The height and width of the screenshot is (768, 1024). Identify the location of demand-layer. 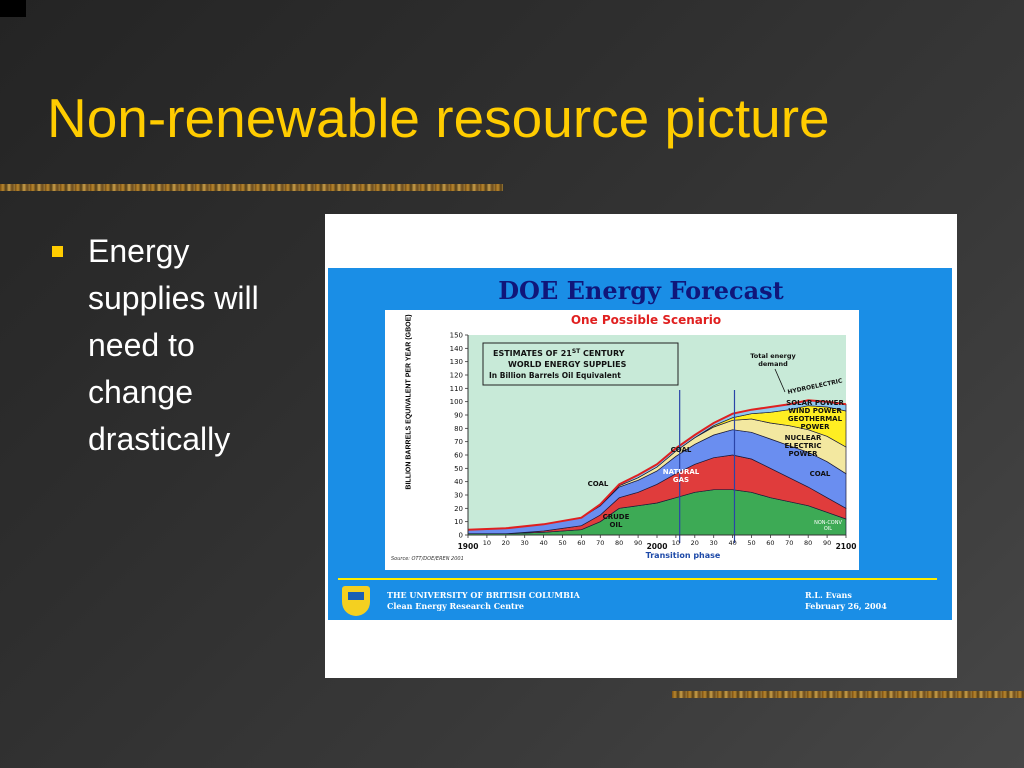
(657, 465).